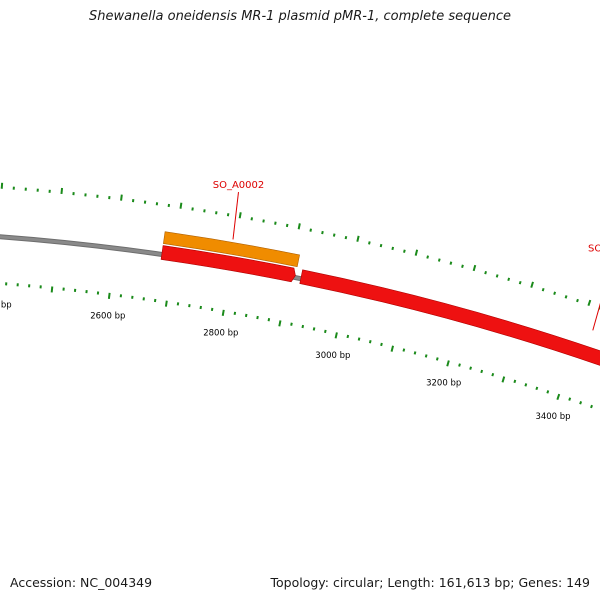 This screenshot has height=600, width=600. What do you see at coordinates (596, 316) in the screenshot?
I see `label-leader-SO_A0003` at bounding box center [596, 316].